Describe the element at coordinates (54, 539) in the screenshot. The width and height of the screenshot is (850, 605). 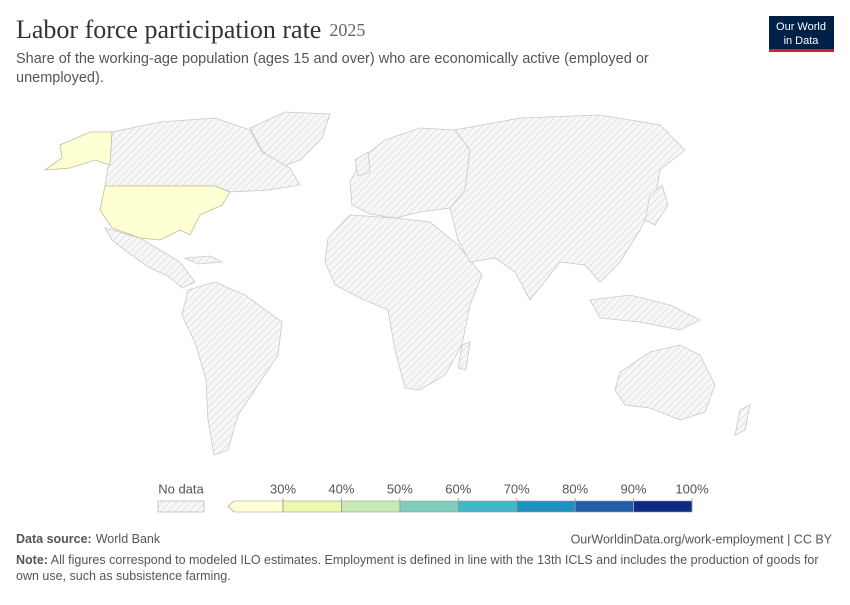
I see `source-label: Data source:` at that location.